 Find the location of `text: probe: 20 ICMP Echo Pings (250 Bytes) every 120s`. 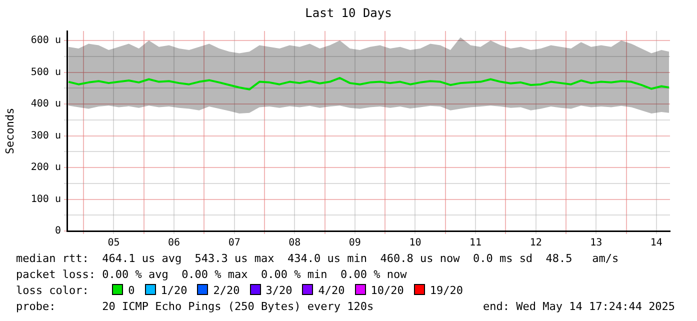

text: probe: 20 ICMP Echo Pings (250 Bytes) every 120s is located at coordinates (195, 306).